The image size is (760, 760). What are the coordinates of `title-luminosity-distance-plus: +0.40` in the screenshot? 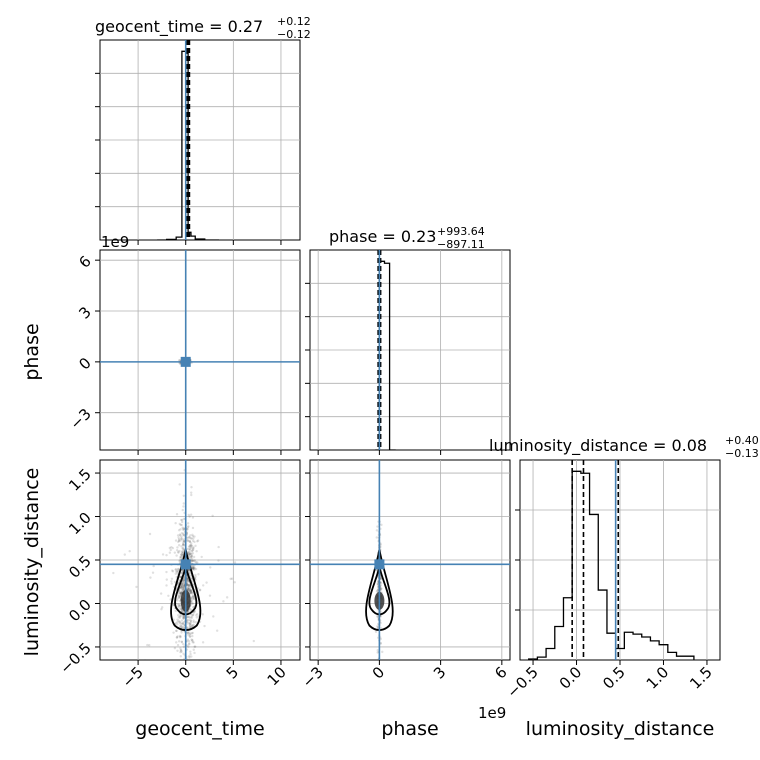 It's located at (742, 440).